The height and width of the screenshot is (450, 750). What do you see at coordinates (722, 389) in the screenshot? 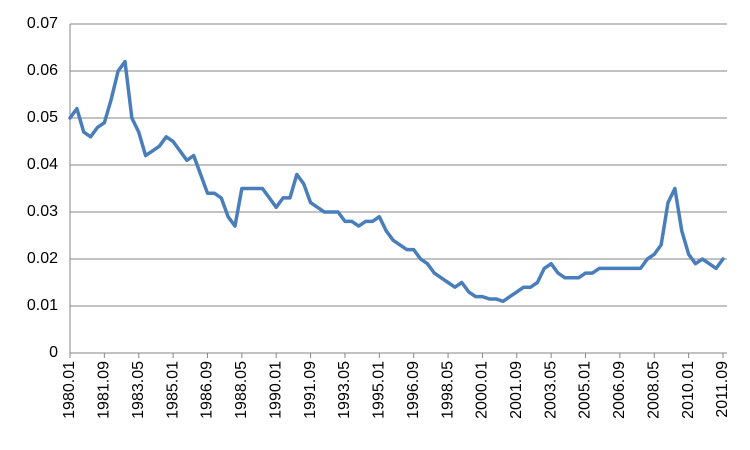
I see `x-tick-label: 2011.09` at bounding box center [722, 389].